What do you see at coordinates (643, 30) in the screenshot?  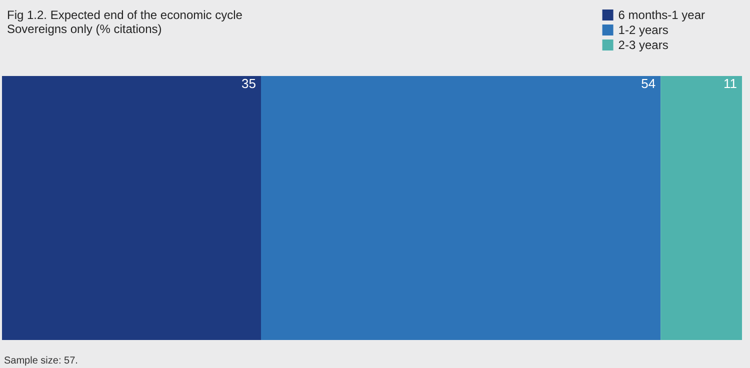 I see `legend-label: 1-2 years` at bounding box center [643, 30].